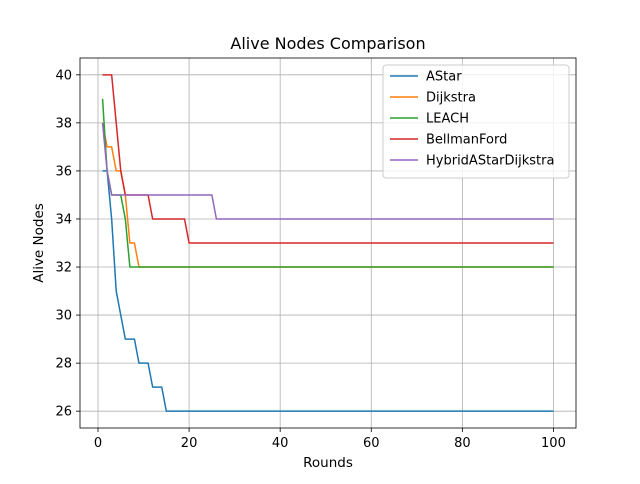  Describe the element at coordinates (371, 443) in the screenshot. I see `x-tick-label: 60` at that location.